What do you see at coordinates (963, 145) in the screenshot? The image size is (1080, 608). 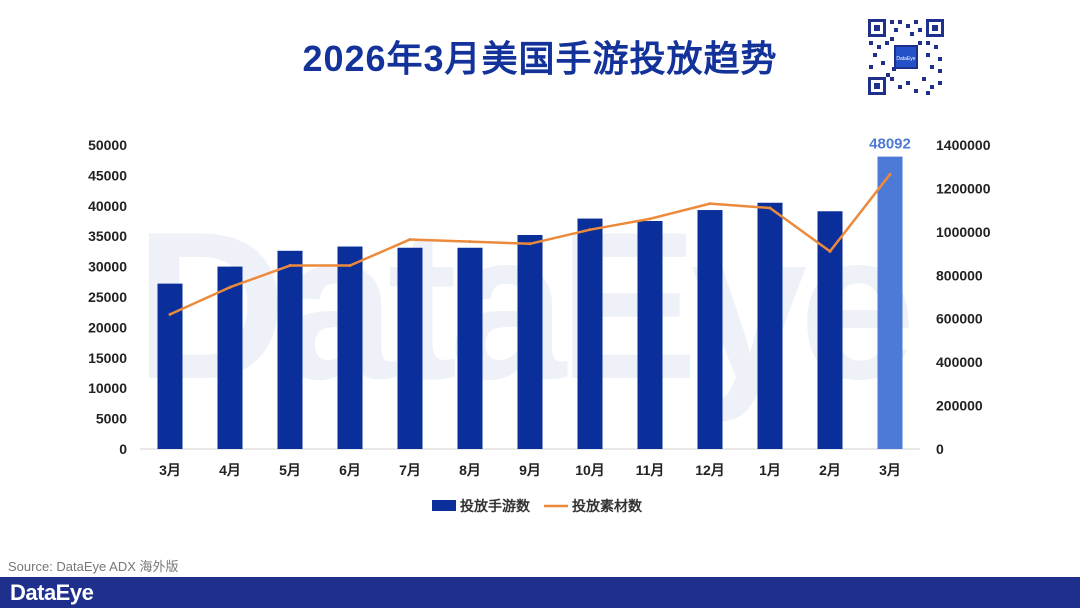 I see `right-y-tick-label: 1400000` at bounding box center [963, 145].